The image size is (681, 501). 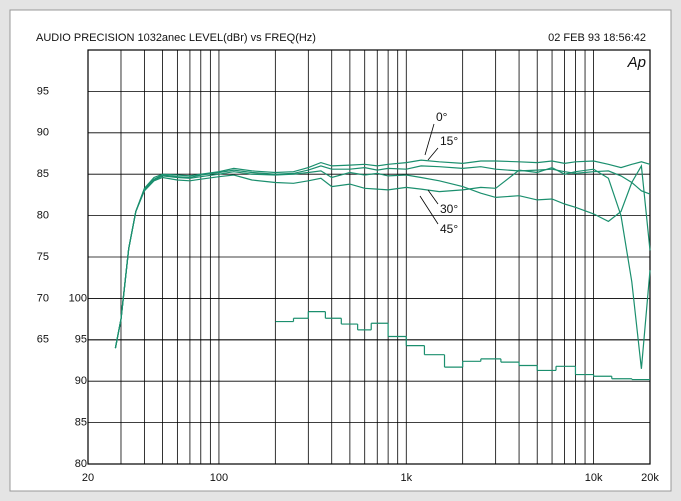 What do you see at coordinates (81, 340) in the screenshot?
I see `y2-tick-label: 95` at bounding box center [81, 340].